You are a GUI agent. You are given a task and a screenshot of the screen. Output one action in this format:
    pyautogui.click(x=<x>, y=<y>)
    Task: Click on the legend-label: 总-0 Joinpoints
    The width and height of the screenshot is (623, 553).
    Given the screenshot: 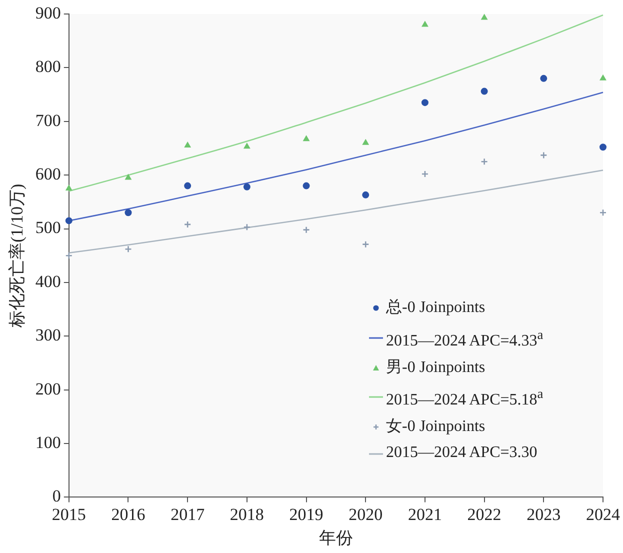 What is the action you would take?
    pyautogui.click(x=436, y=308)
    